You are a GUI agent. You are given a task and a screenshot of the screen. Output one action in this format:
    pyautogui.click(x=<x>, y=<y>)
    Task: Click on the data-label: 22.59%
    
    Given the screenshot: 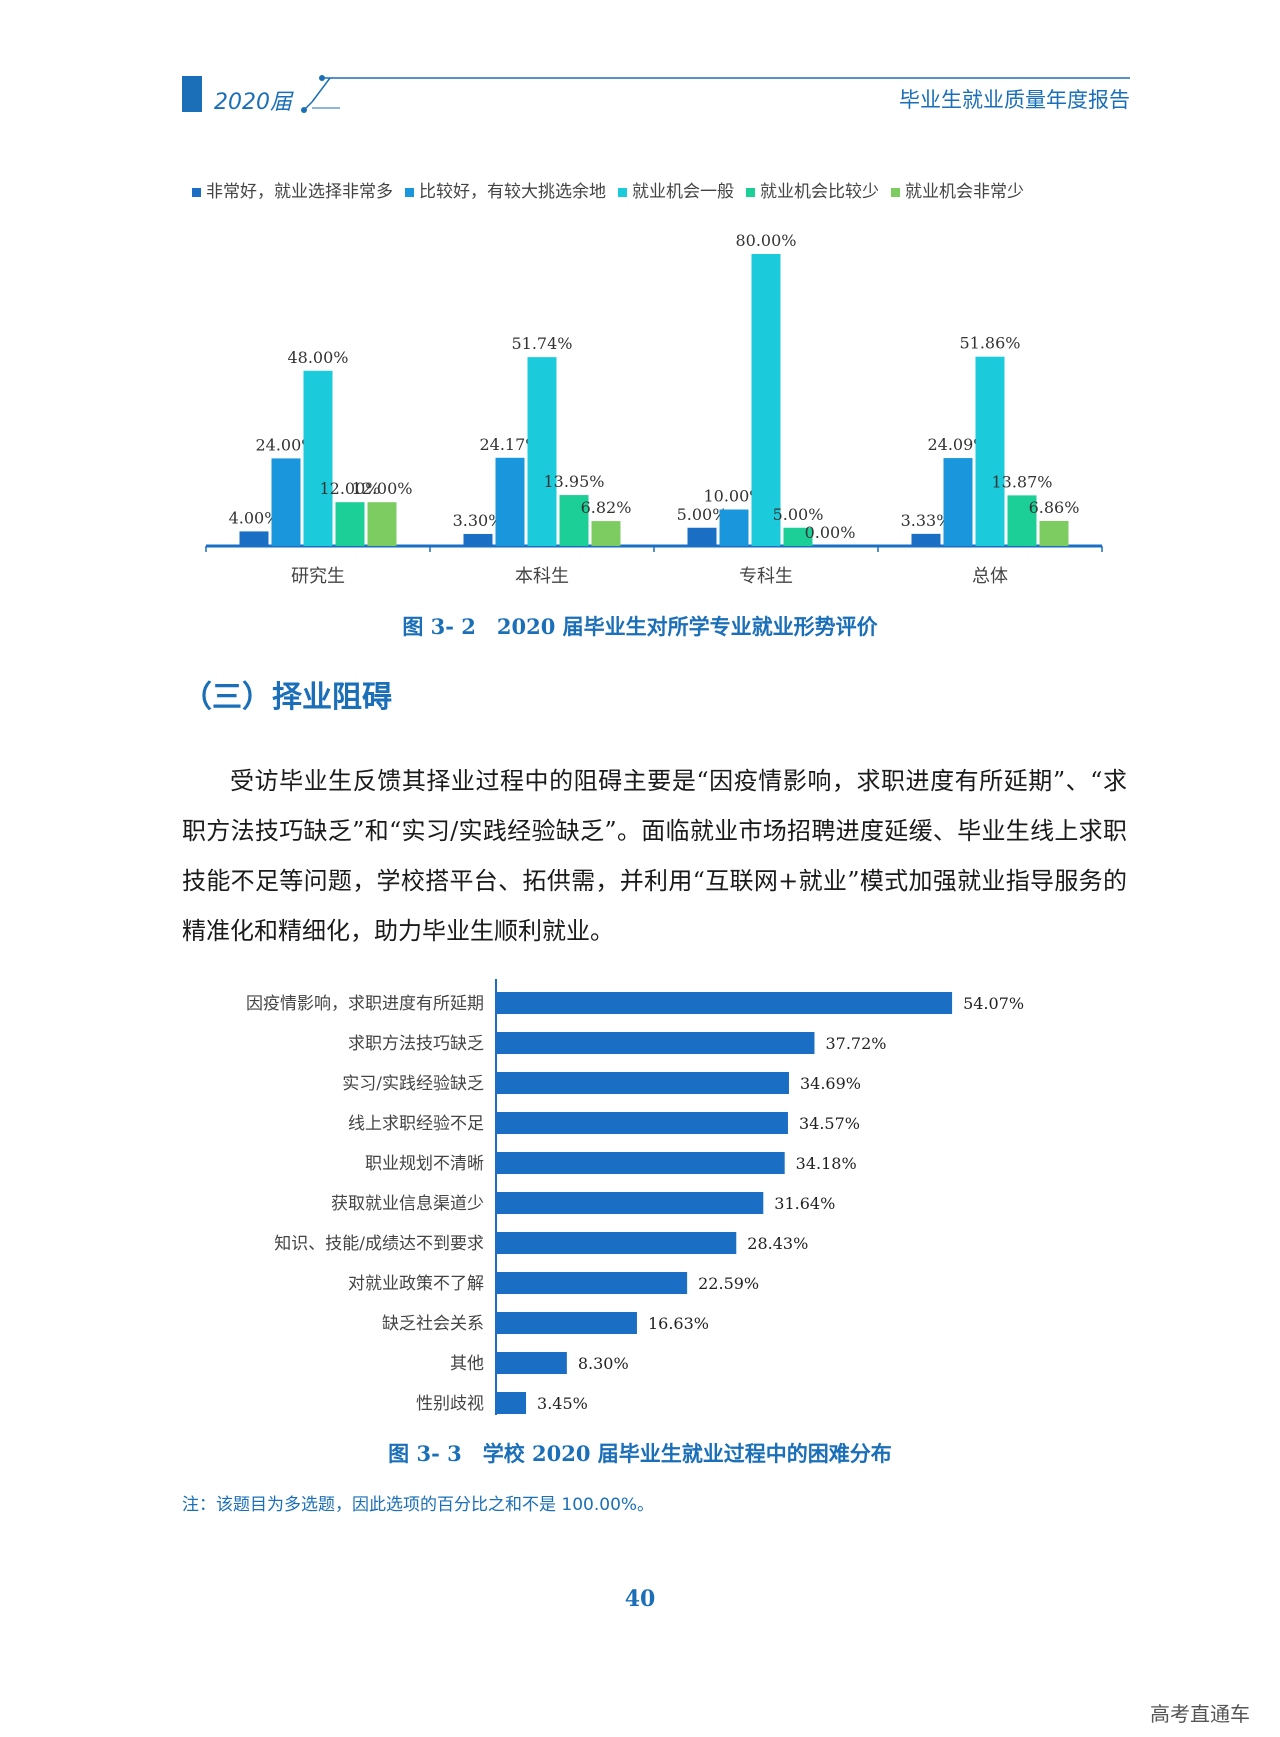 What is the action you would take?
    pyautogui.click(x=728, y=1283)
    